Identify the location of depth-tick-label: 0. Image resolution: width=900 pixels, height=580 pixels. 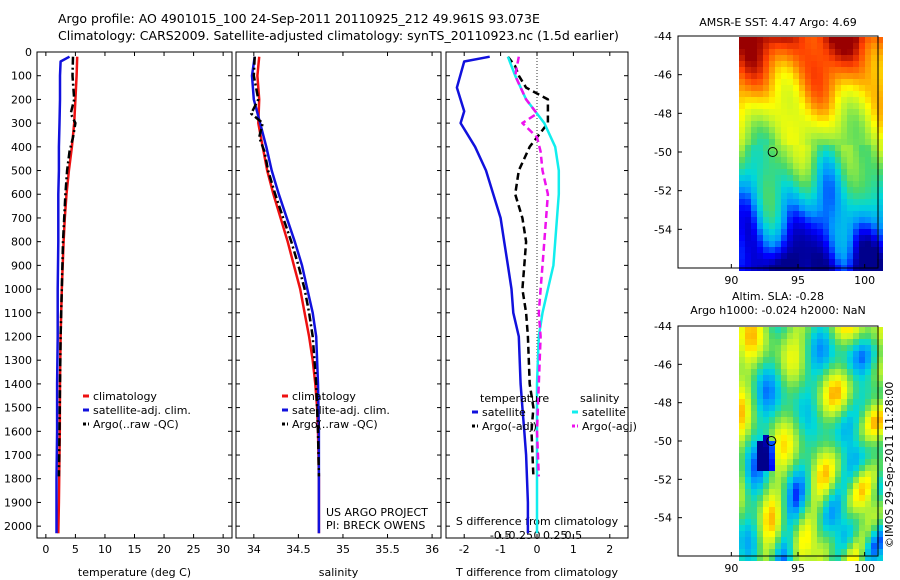
(28, 52).